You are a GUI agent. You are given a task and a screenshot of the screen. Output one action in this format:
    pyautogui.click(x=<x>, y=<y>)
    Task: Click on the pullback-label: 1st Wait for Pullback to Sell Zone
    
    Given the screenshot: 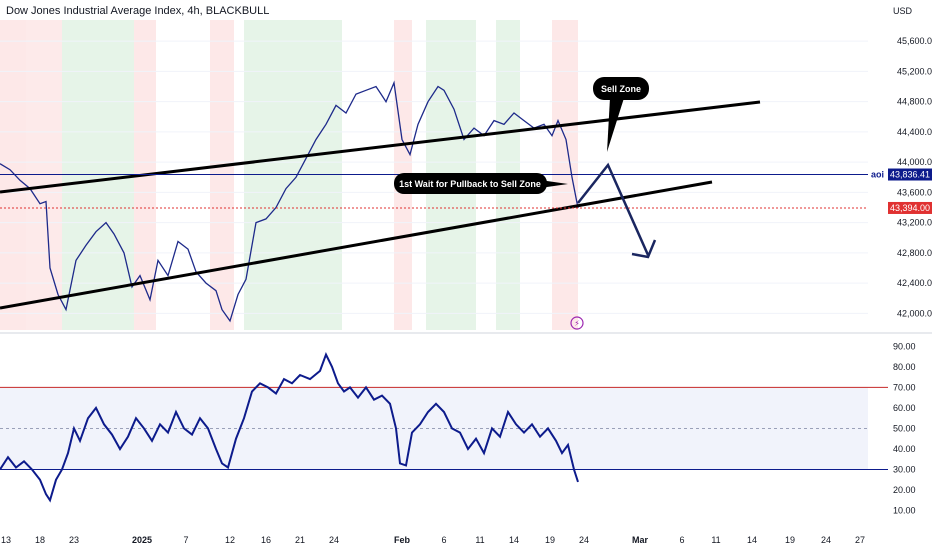 What is the action you would take?
    pyautogui.click(x=470, y=184)
    